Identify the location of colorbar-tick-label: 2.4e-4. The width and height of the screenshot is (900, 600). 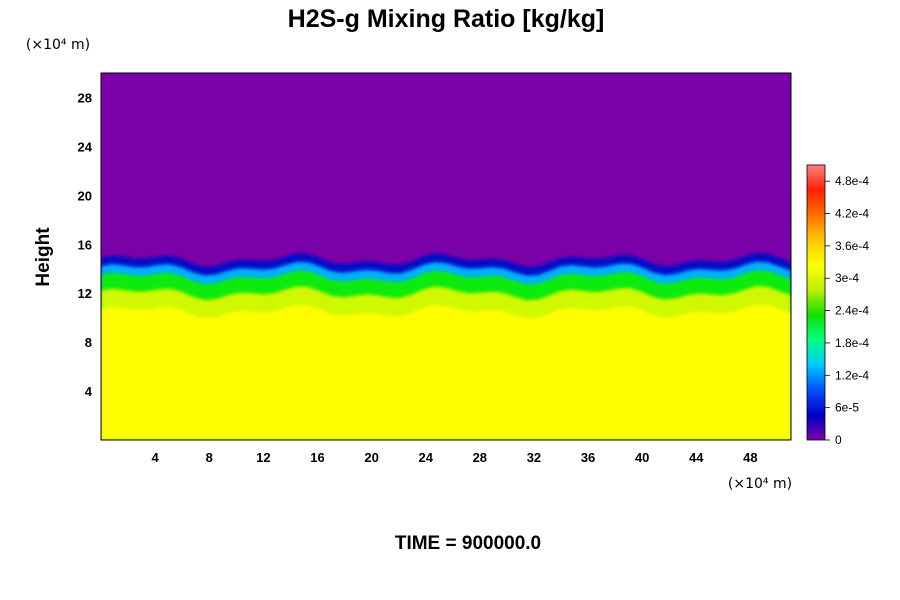
(852, 311).